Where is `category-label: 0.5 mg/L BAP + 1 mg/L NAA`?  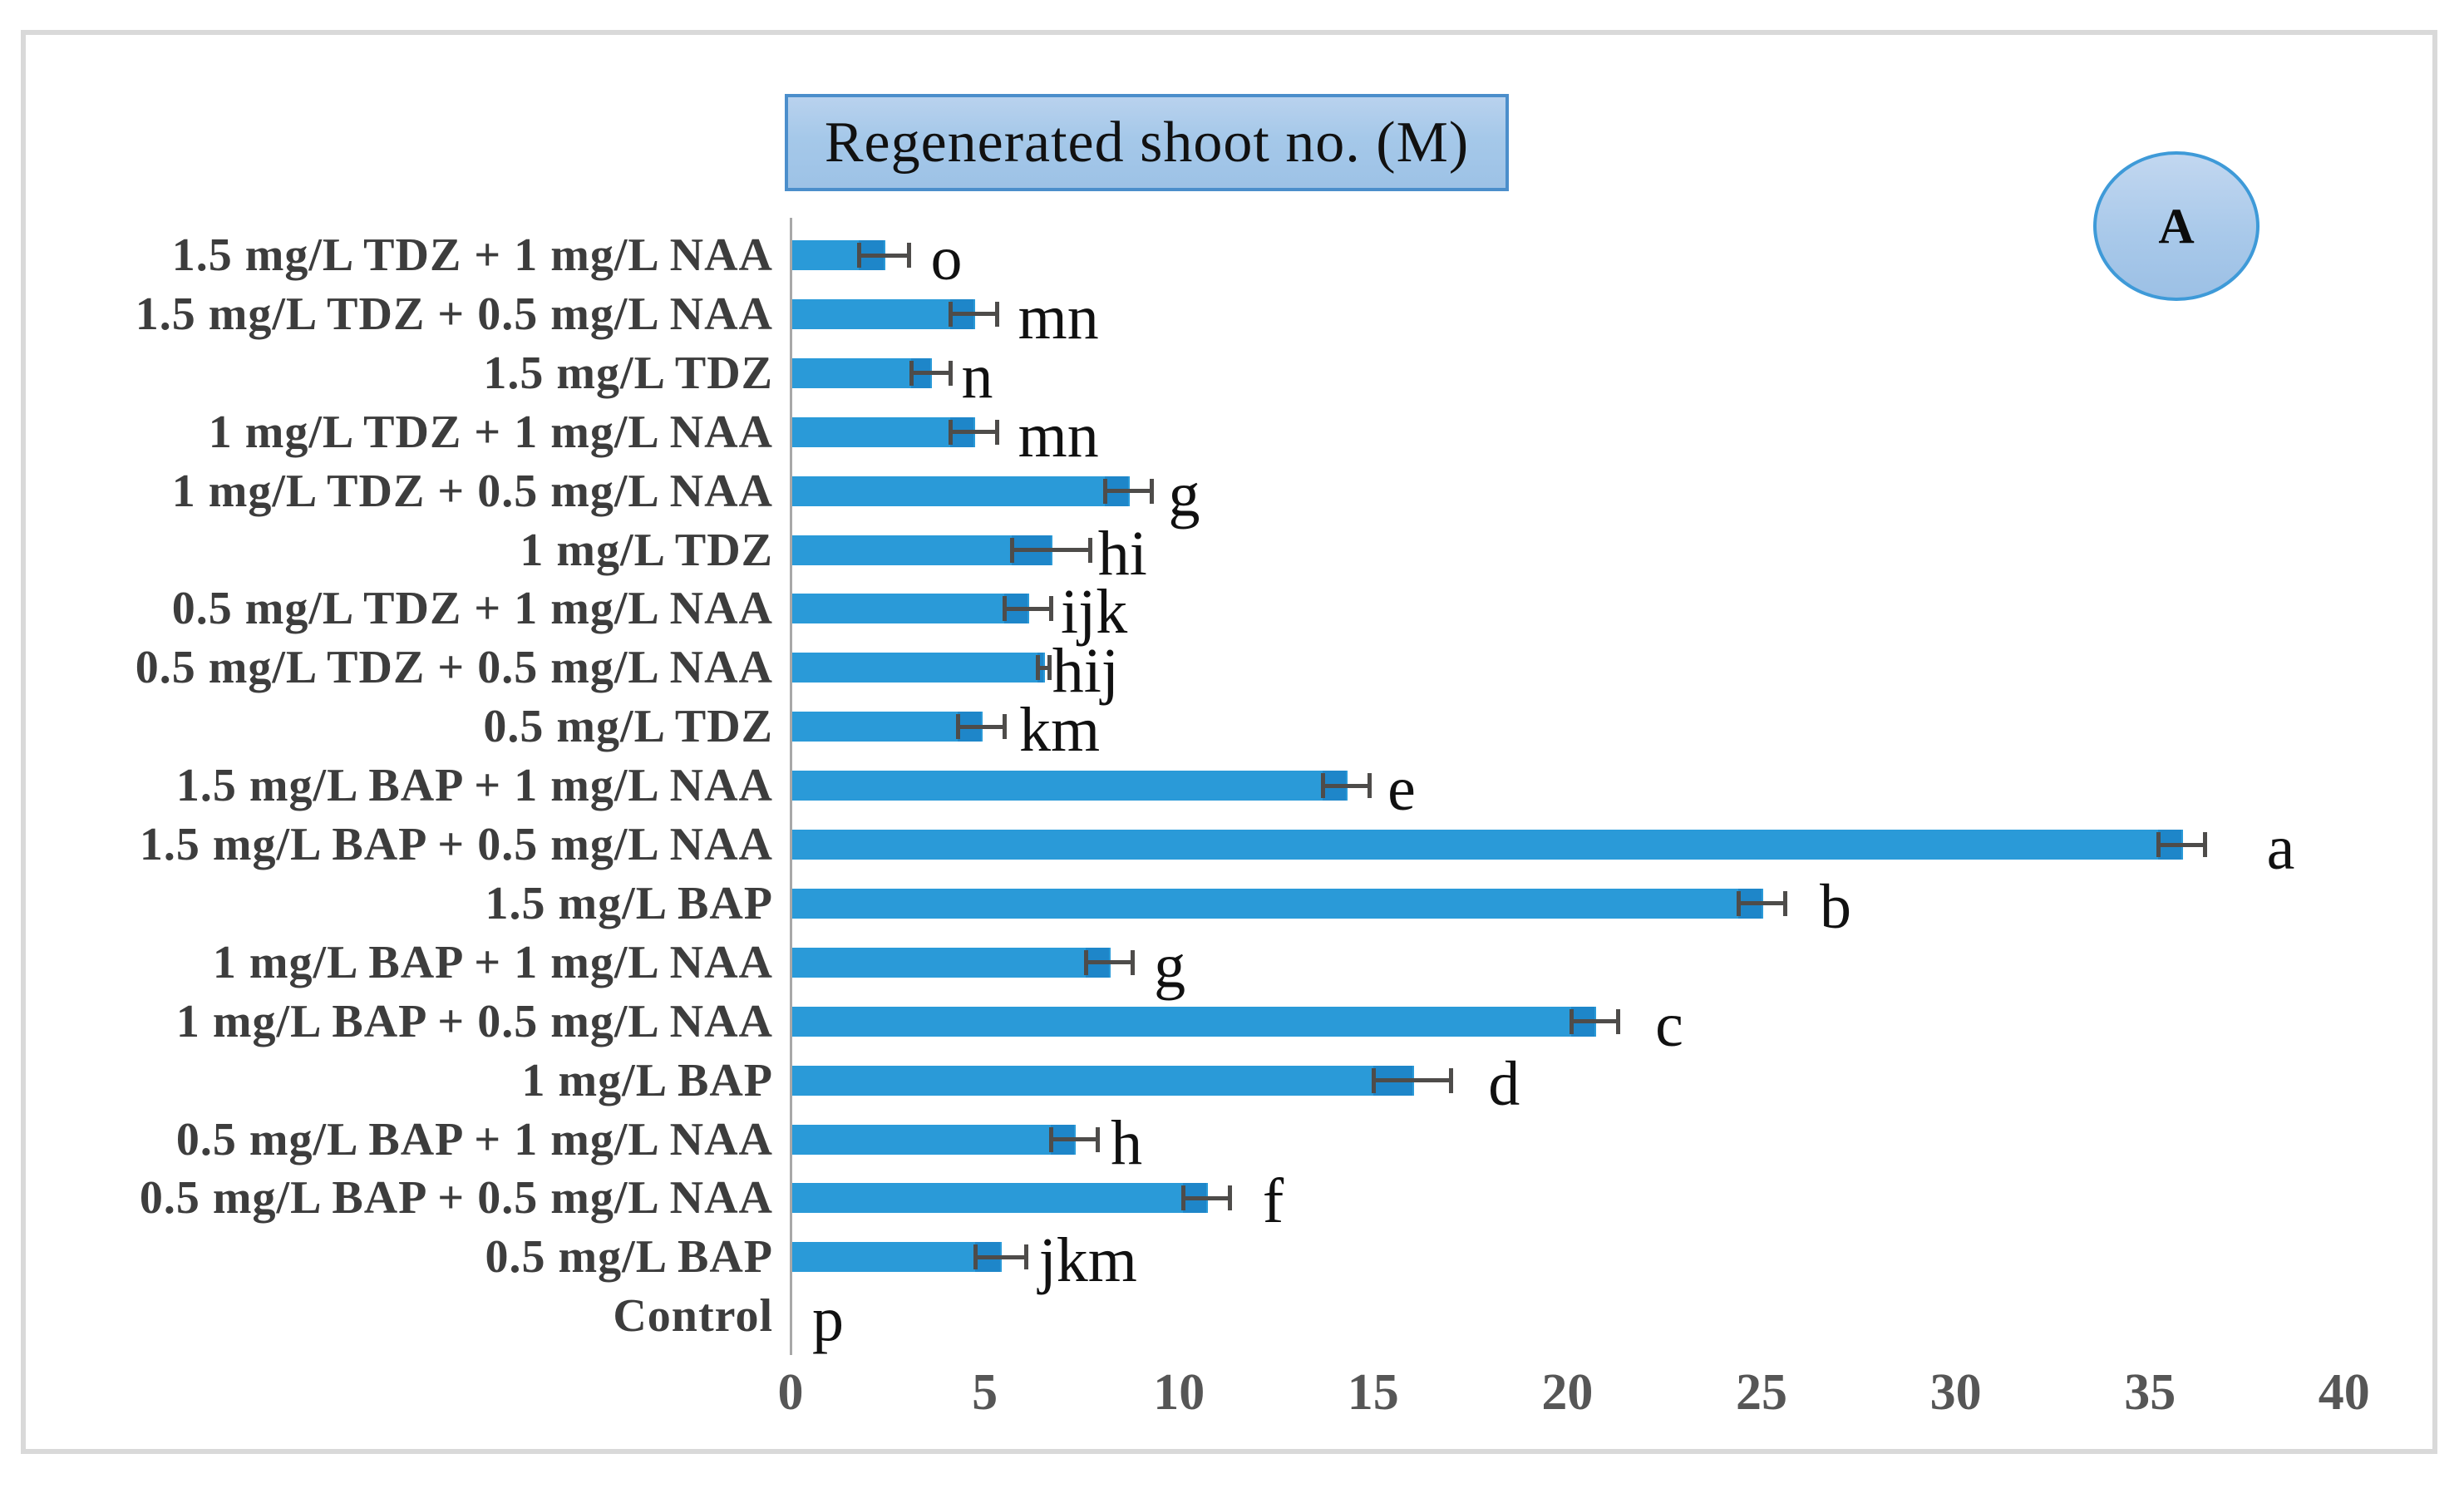 category-label: 0.5 mg/L BAP + 1 mg/L NAA is located at coordinates (474, 1139).